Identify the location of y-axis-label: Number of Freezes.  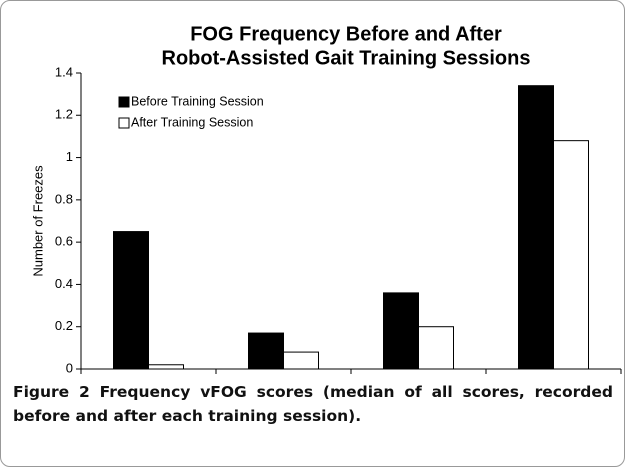
(37, 221).